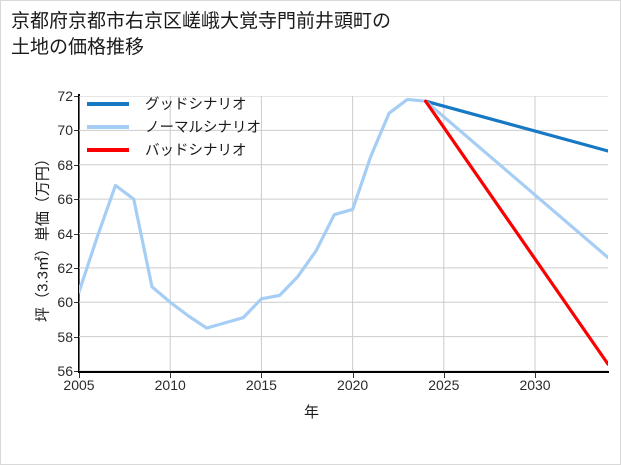  Describe the element at coordinates (65, 267) in the screenshot. I see `y-axis-tick-label: 62` at that location.